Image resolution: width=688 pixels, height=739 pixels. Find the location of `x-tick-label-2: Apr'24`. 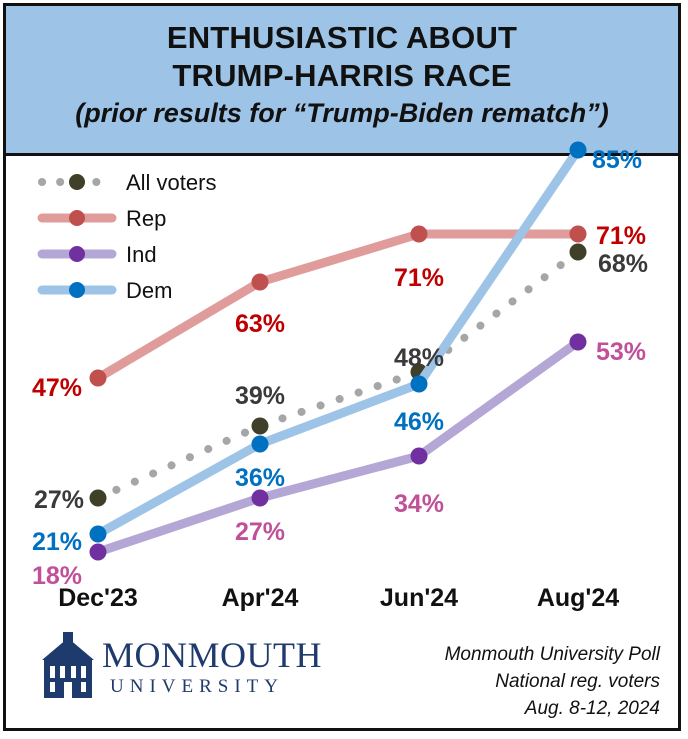

x-tick-label-2: Apr'24 is located at coordinates (260, 598).